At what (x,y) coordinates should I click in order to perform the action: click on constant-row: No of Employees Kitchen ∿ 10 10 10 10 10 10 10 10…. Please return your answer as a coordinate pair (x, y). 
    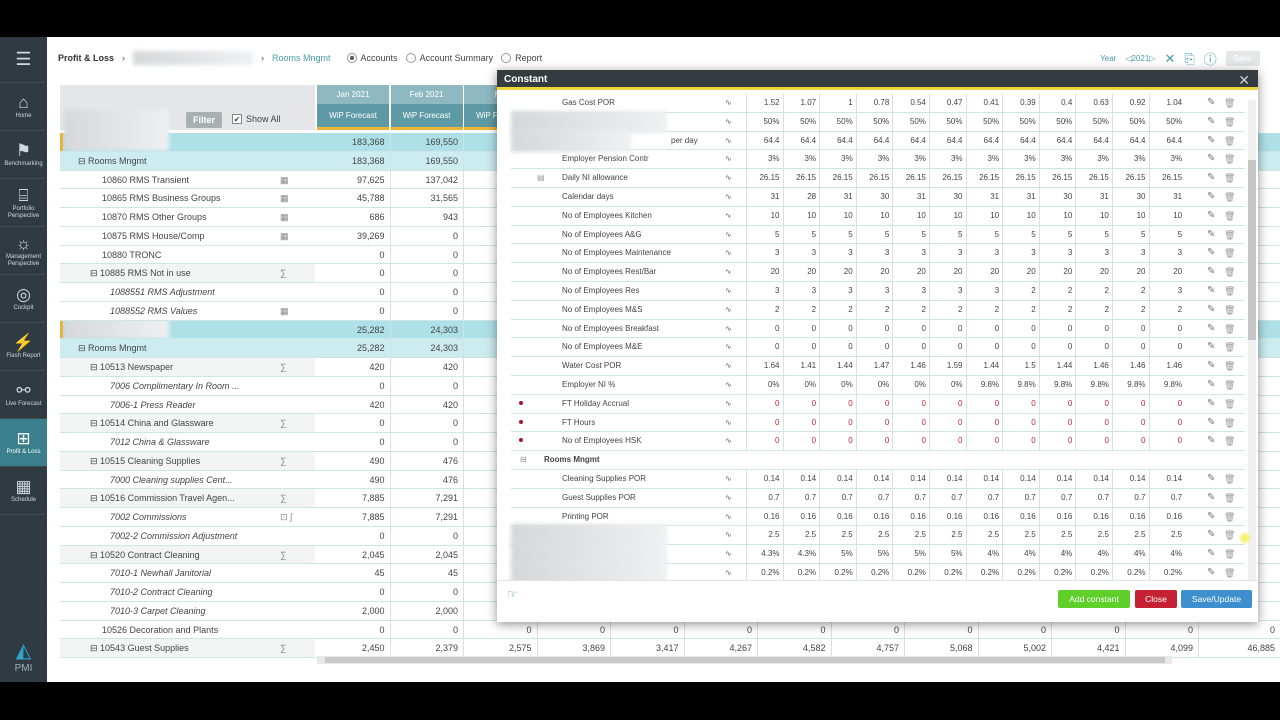
    Looking at the image, I should click on (878, 216).